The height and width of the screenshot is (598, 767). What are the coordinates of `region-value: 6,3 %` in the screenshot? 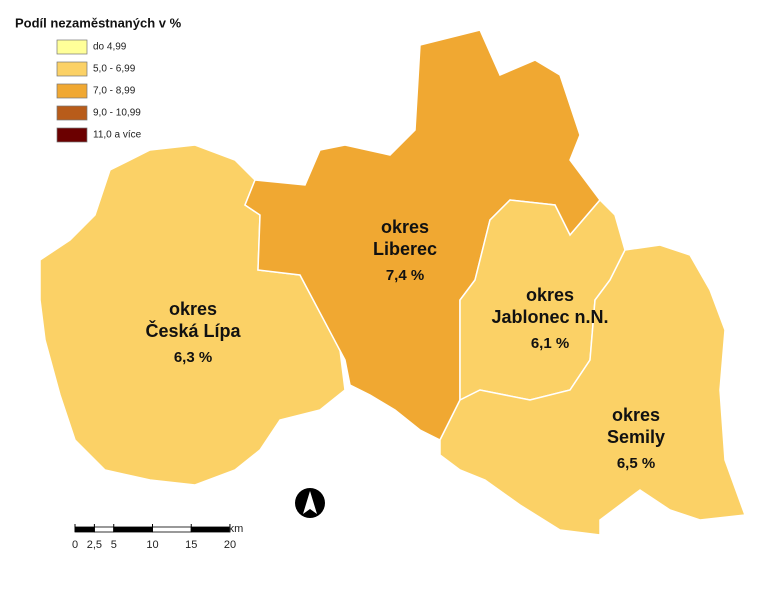 It's located at (193, 357).